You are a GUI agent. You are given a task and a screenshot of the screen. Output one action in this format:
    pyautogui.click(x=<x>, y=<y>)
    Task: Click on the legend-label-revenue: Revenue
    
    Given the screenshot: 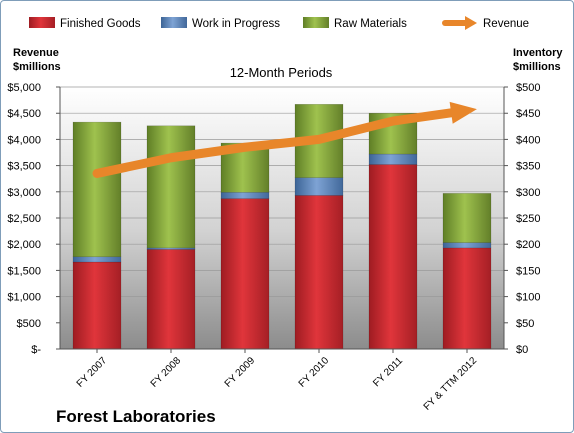 What is the action you would take?
    pyautogui.click(x=506, y=24)
    